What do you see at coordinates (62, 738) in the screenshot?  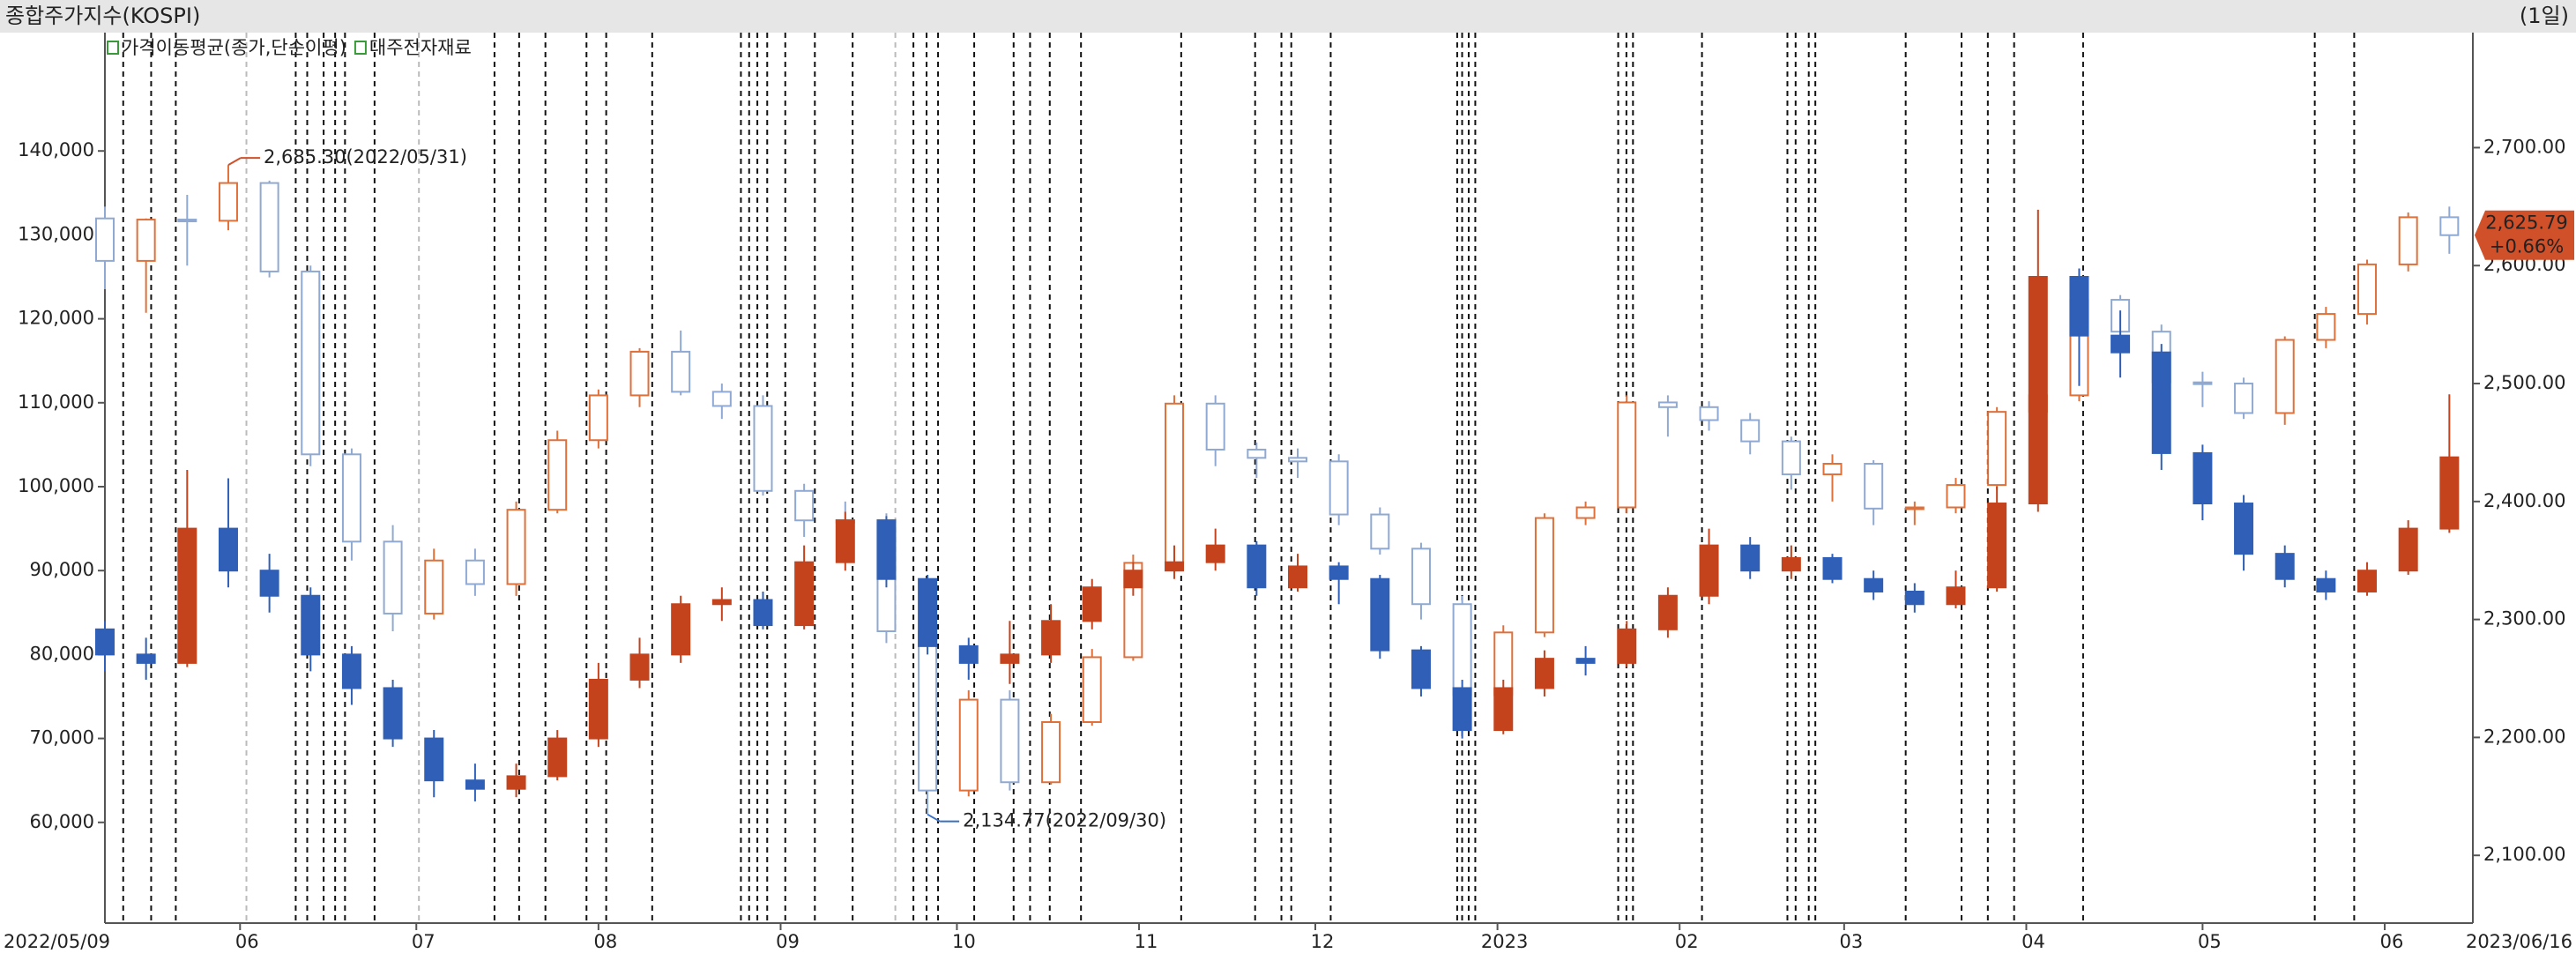 I see `y-tick-label: 70,000` at bounding box center [62, 738].